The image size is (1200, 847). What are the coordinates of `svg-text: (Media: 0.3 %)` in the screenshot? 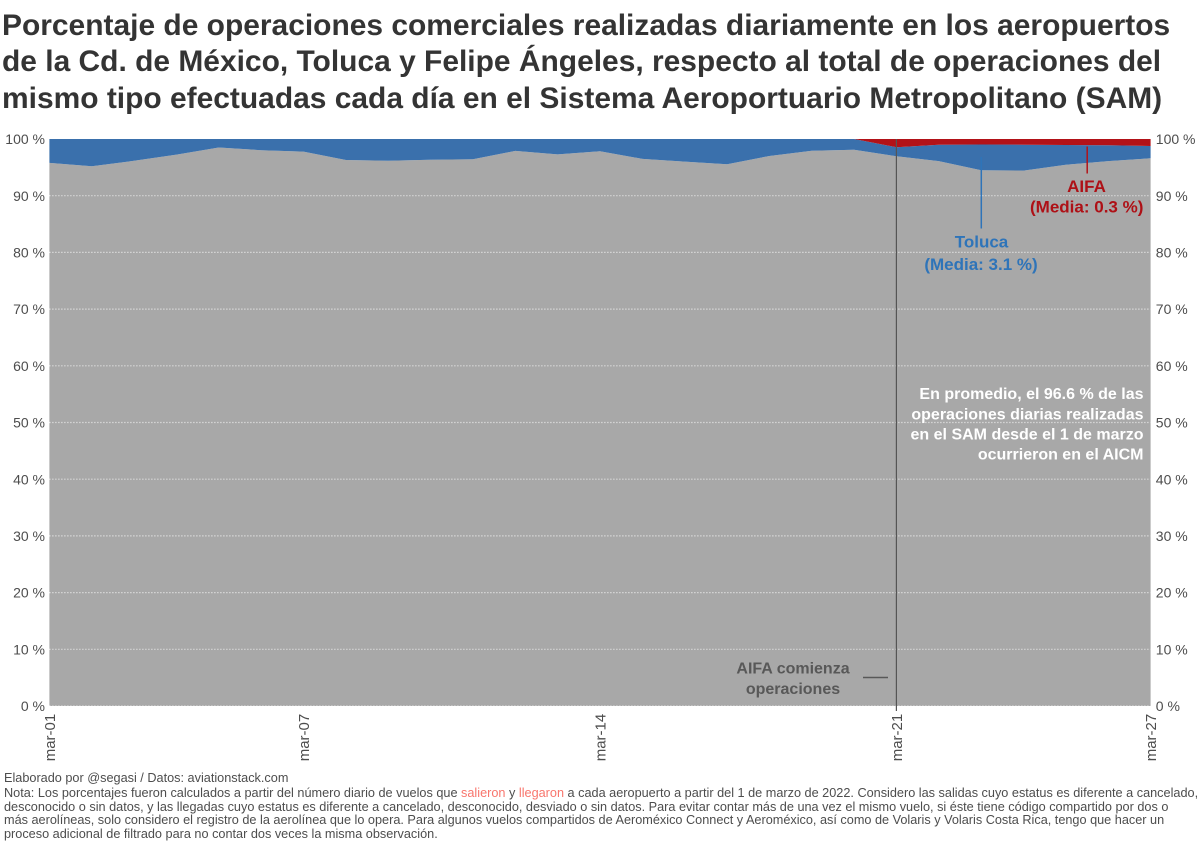 It's located at (1086, 207).